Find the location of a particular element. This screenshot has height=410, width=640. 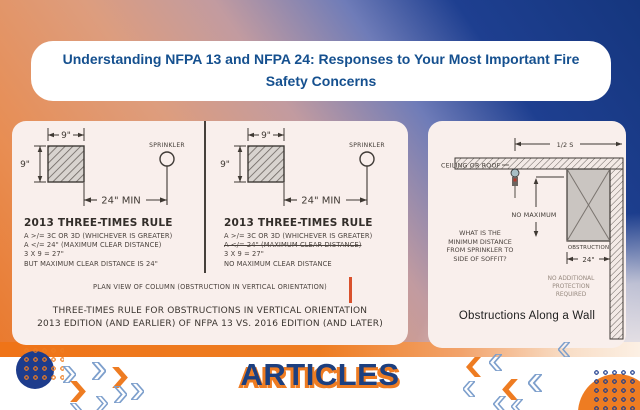

protection-note: NO ADDITIONAL PROTECTION REQUIRED is located at coordinates (571, 287).